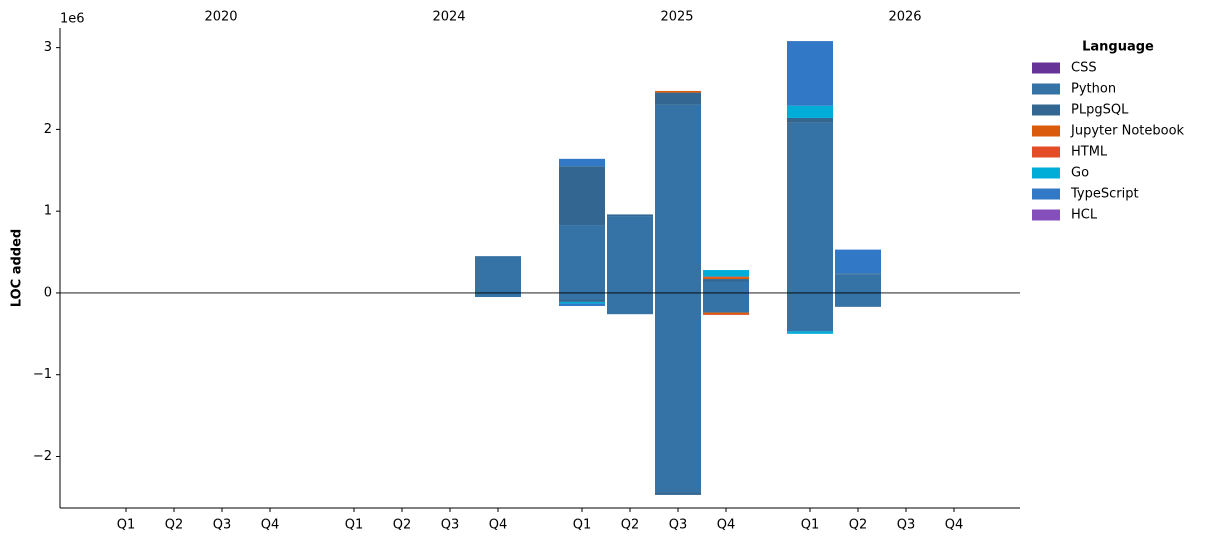 The width and height of the screenshot is (1207, 546). Describe the element at coordinates (42, 456) in the screenshot. I see `y-tick-label: −2` at that location.